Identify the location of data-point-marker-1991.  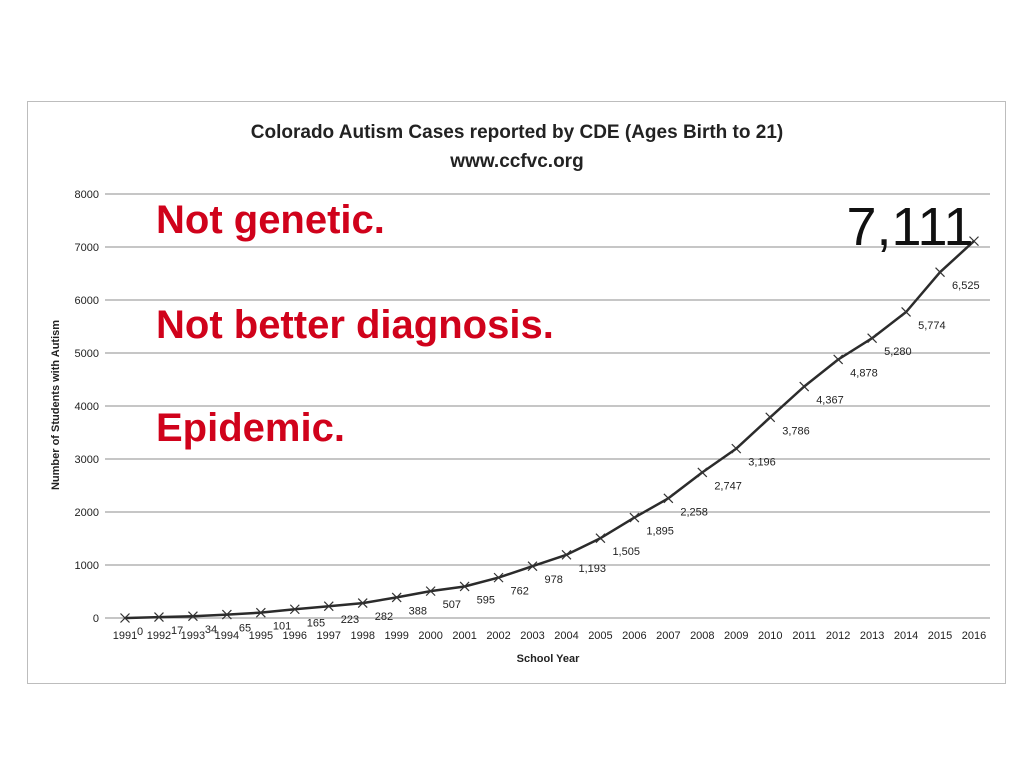
(125, 618).